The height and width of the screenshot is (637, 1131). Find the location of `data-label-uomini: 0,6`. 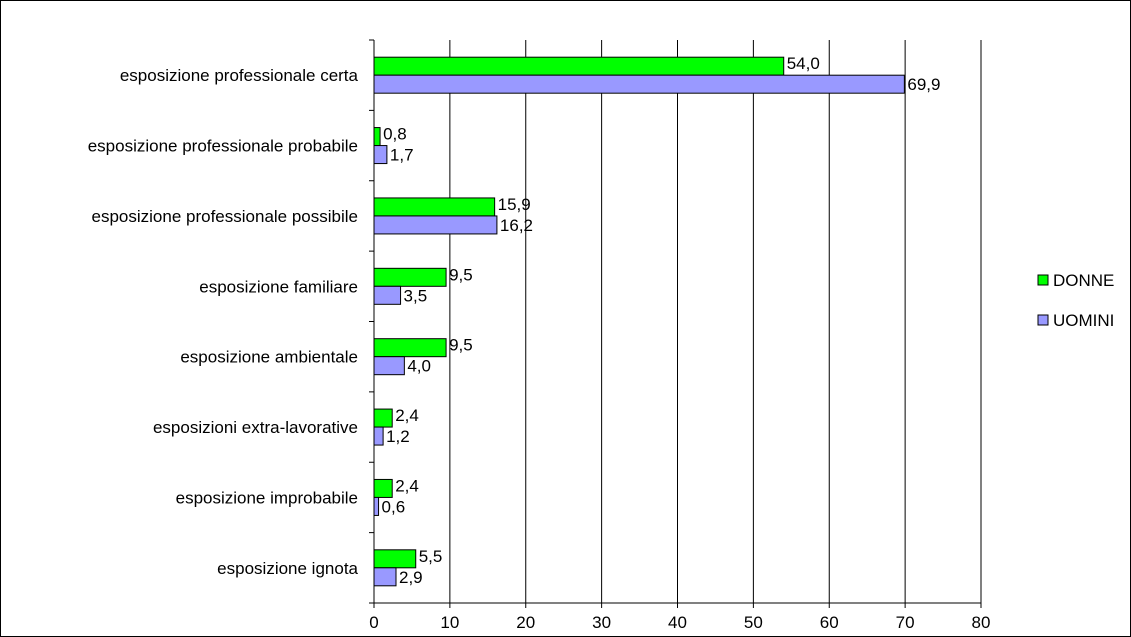

data-label-uomini: 0,6 is located at coordinates (394, 506).